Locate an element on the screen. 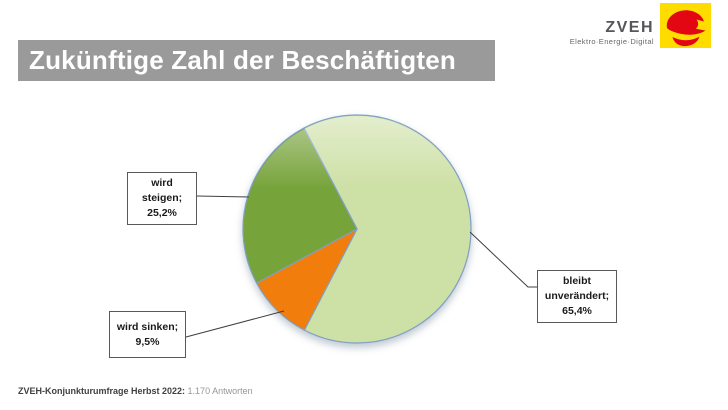  zveh-logo: ZVEH Elektro·Energie·Digital is located at coordinates (640, 25).